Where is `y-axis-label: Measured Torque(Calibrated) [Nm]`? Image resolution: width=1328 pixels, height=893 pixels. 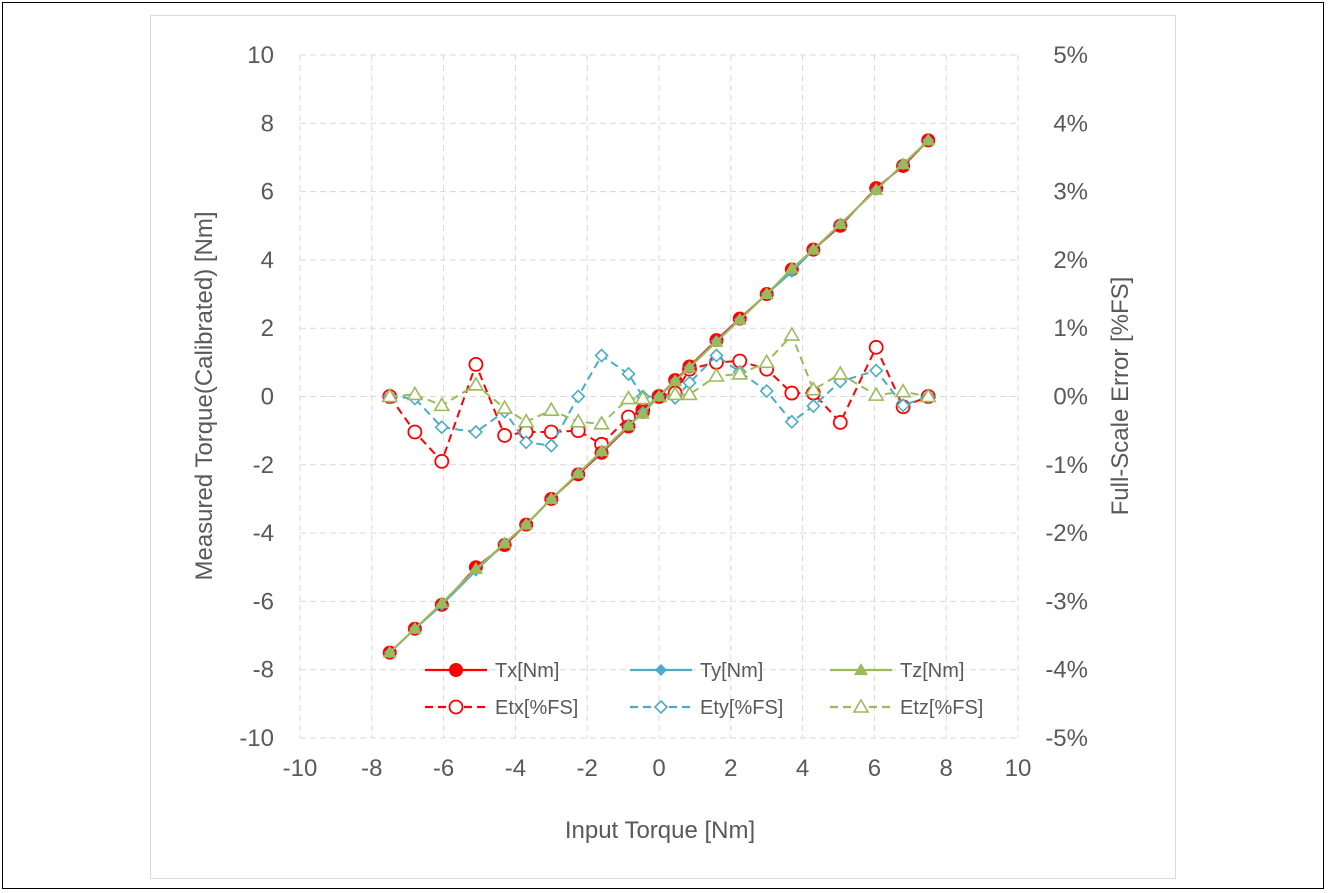 y-axis-label: Measured Torque(Calibrated) [Nm] is located at coordinates (204, 395).